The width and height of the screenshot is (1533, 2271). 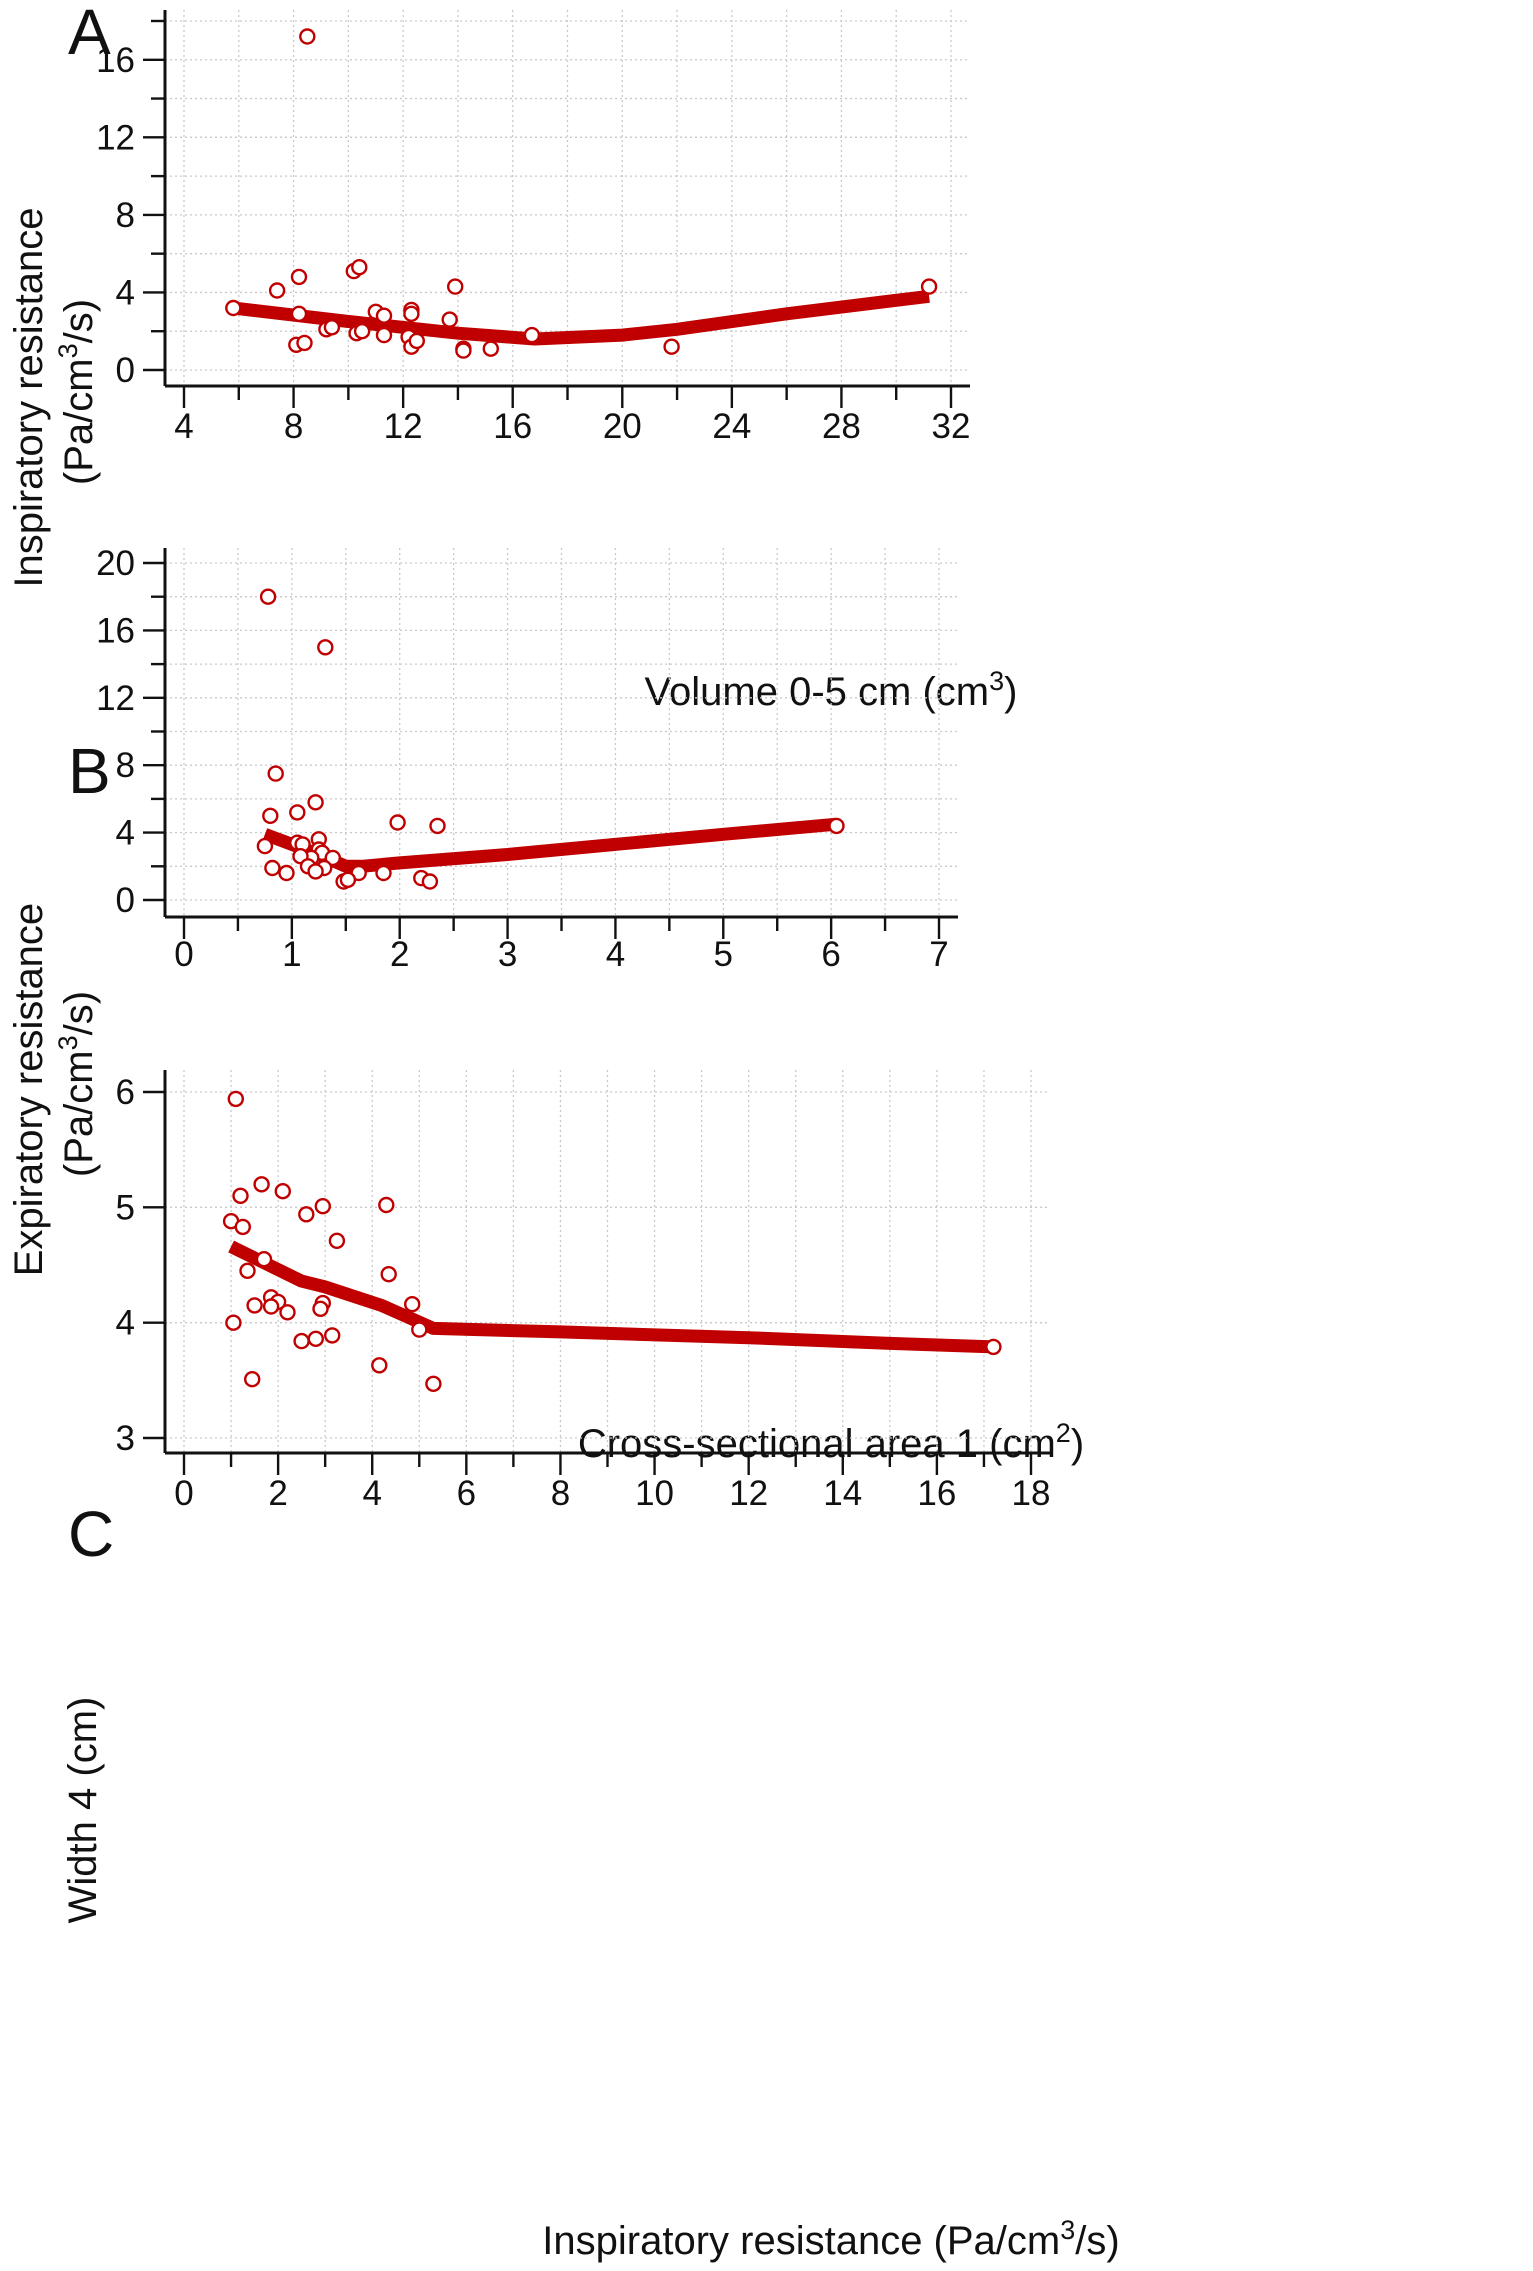 I want to click on panel-b-y-tick-label: 12, so click(x=115, y=698).